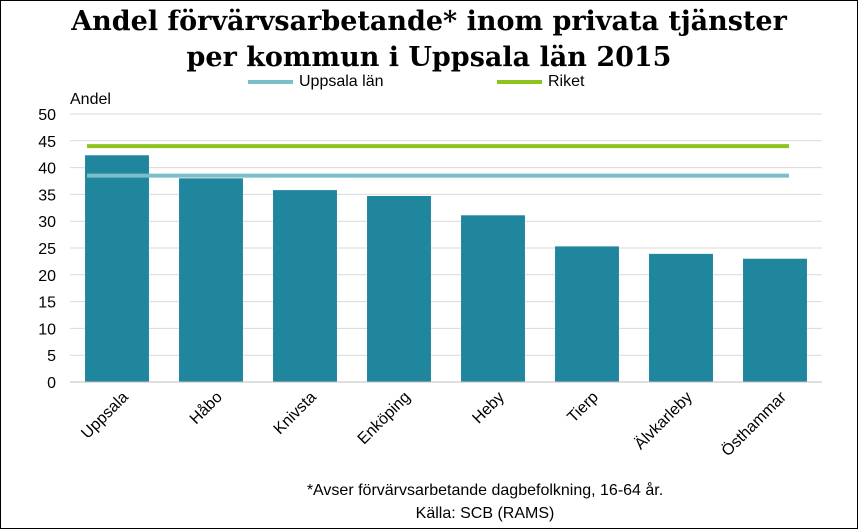  Describe the element at coordinates (211, 280) in the screenshot. I see `bar-håbo` at that location.